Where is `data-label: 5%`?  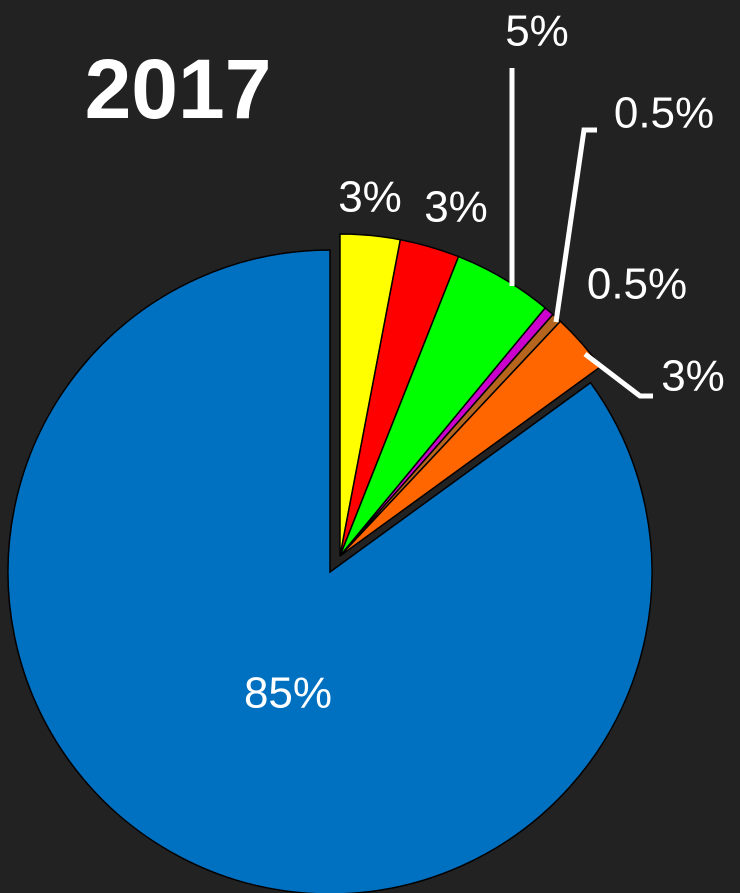
data-label: 5% is located at coordinates (537, 31).